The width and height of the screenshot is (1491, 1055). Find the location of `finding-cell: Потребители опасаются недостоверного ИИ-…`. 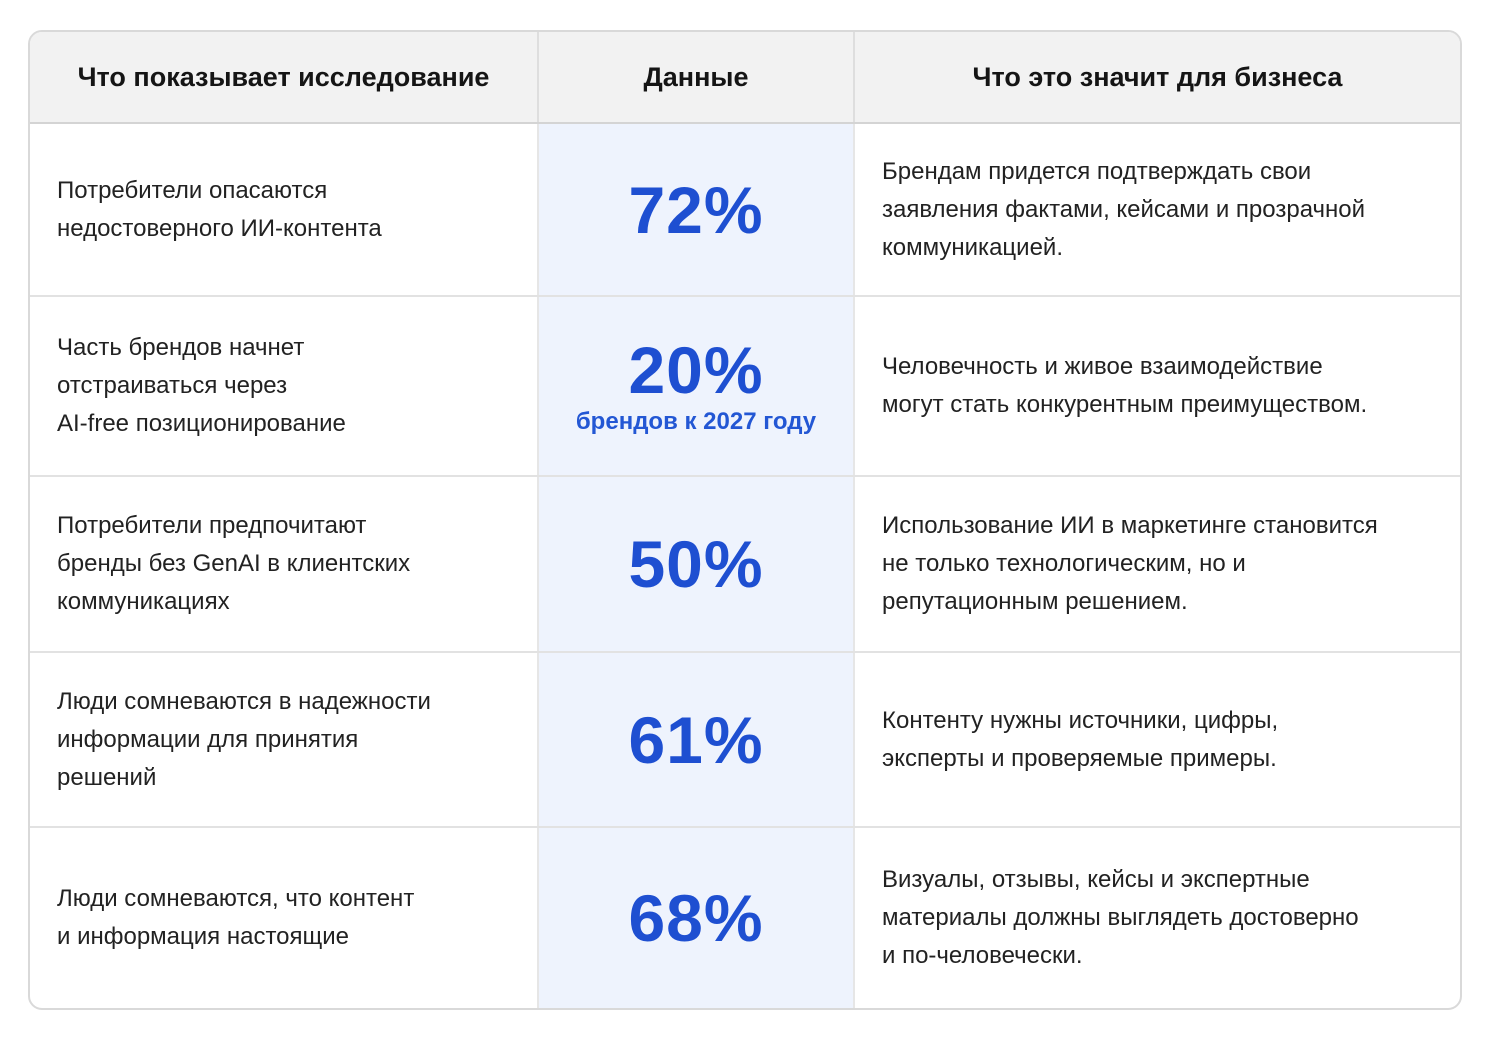

finding-cell: Потребители опасаются недостоверного ИИ-… is located at coordinates (284, 210).